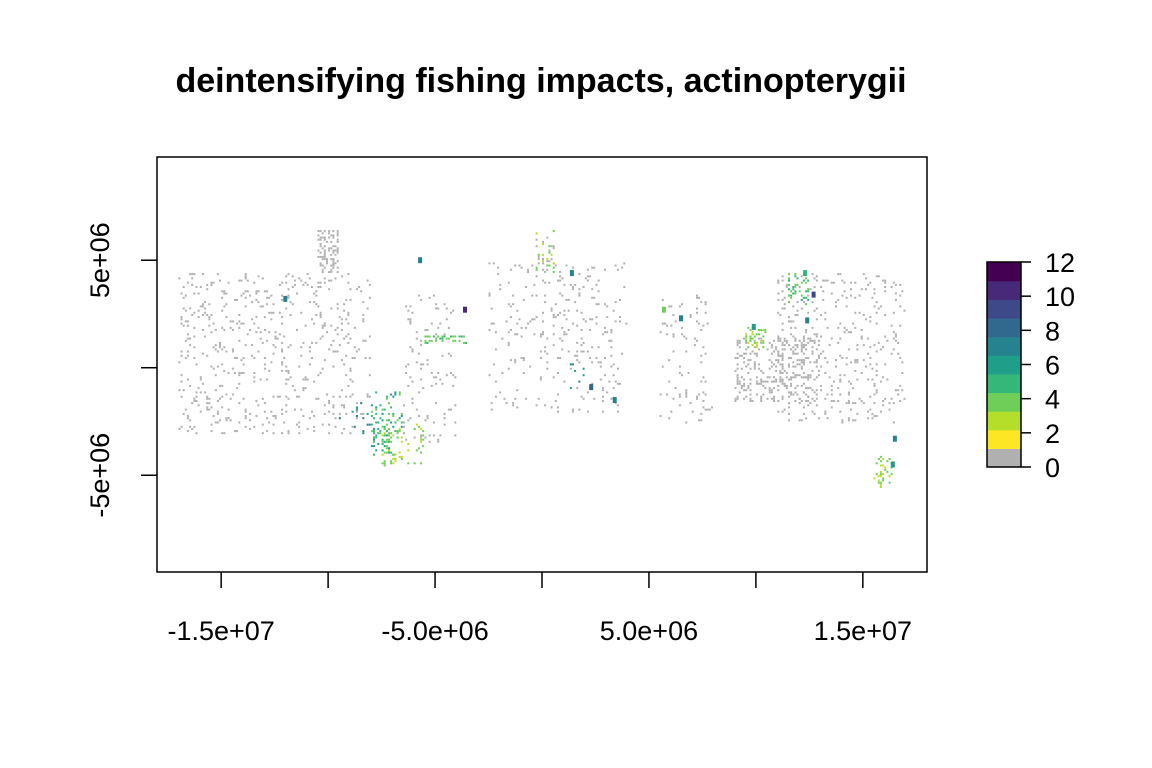 This screenshot has height=768, width=1152. Describe the element at coordinates (1052, 434) in the screenshot. I see `legend-tick-label: 2` at that location.